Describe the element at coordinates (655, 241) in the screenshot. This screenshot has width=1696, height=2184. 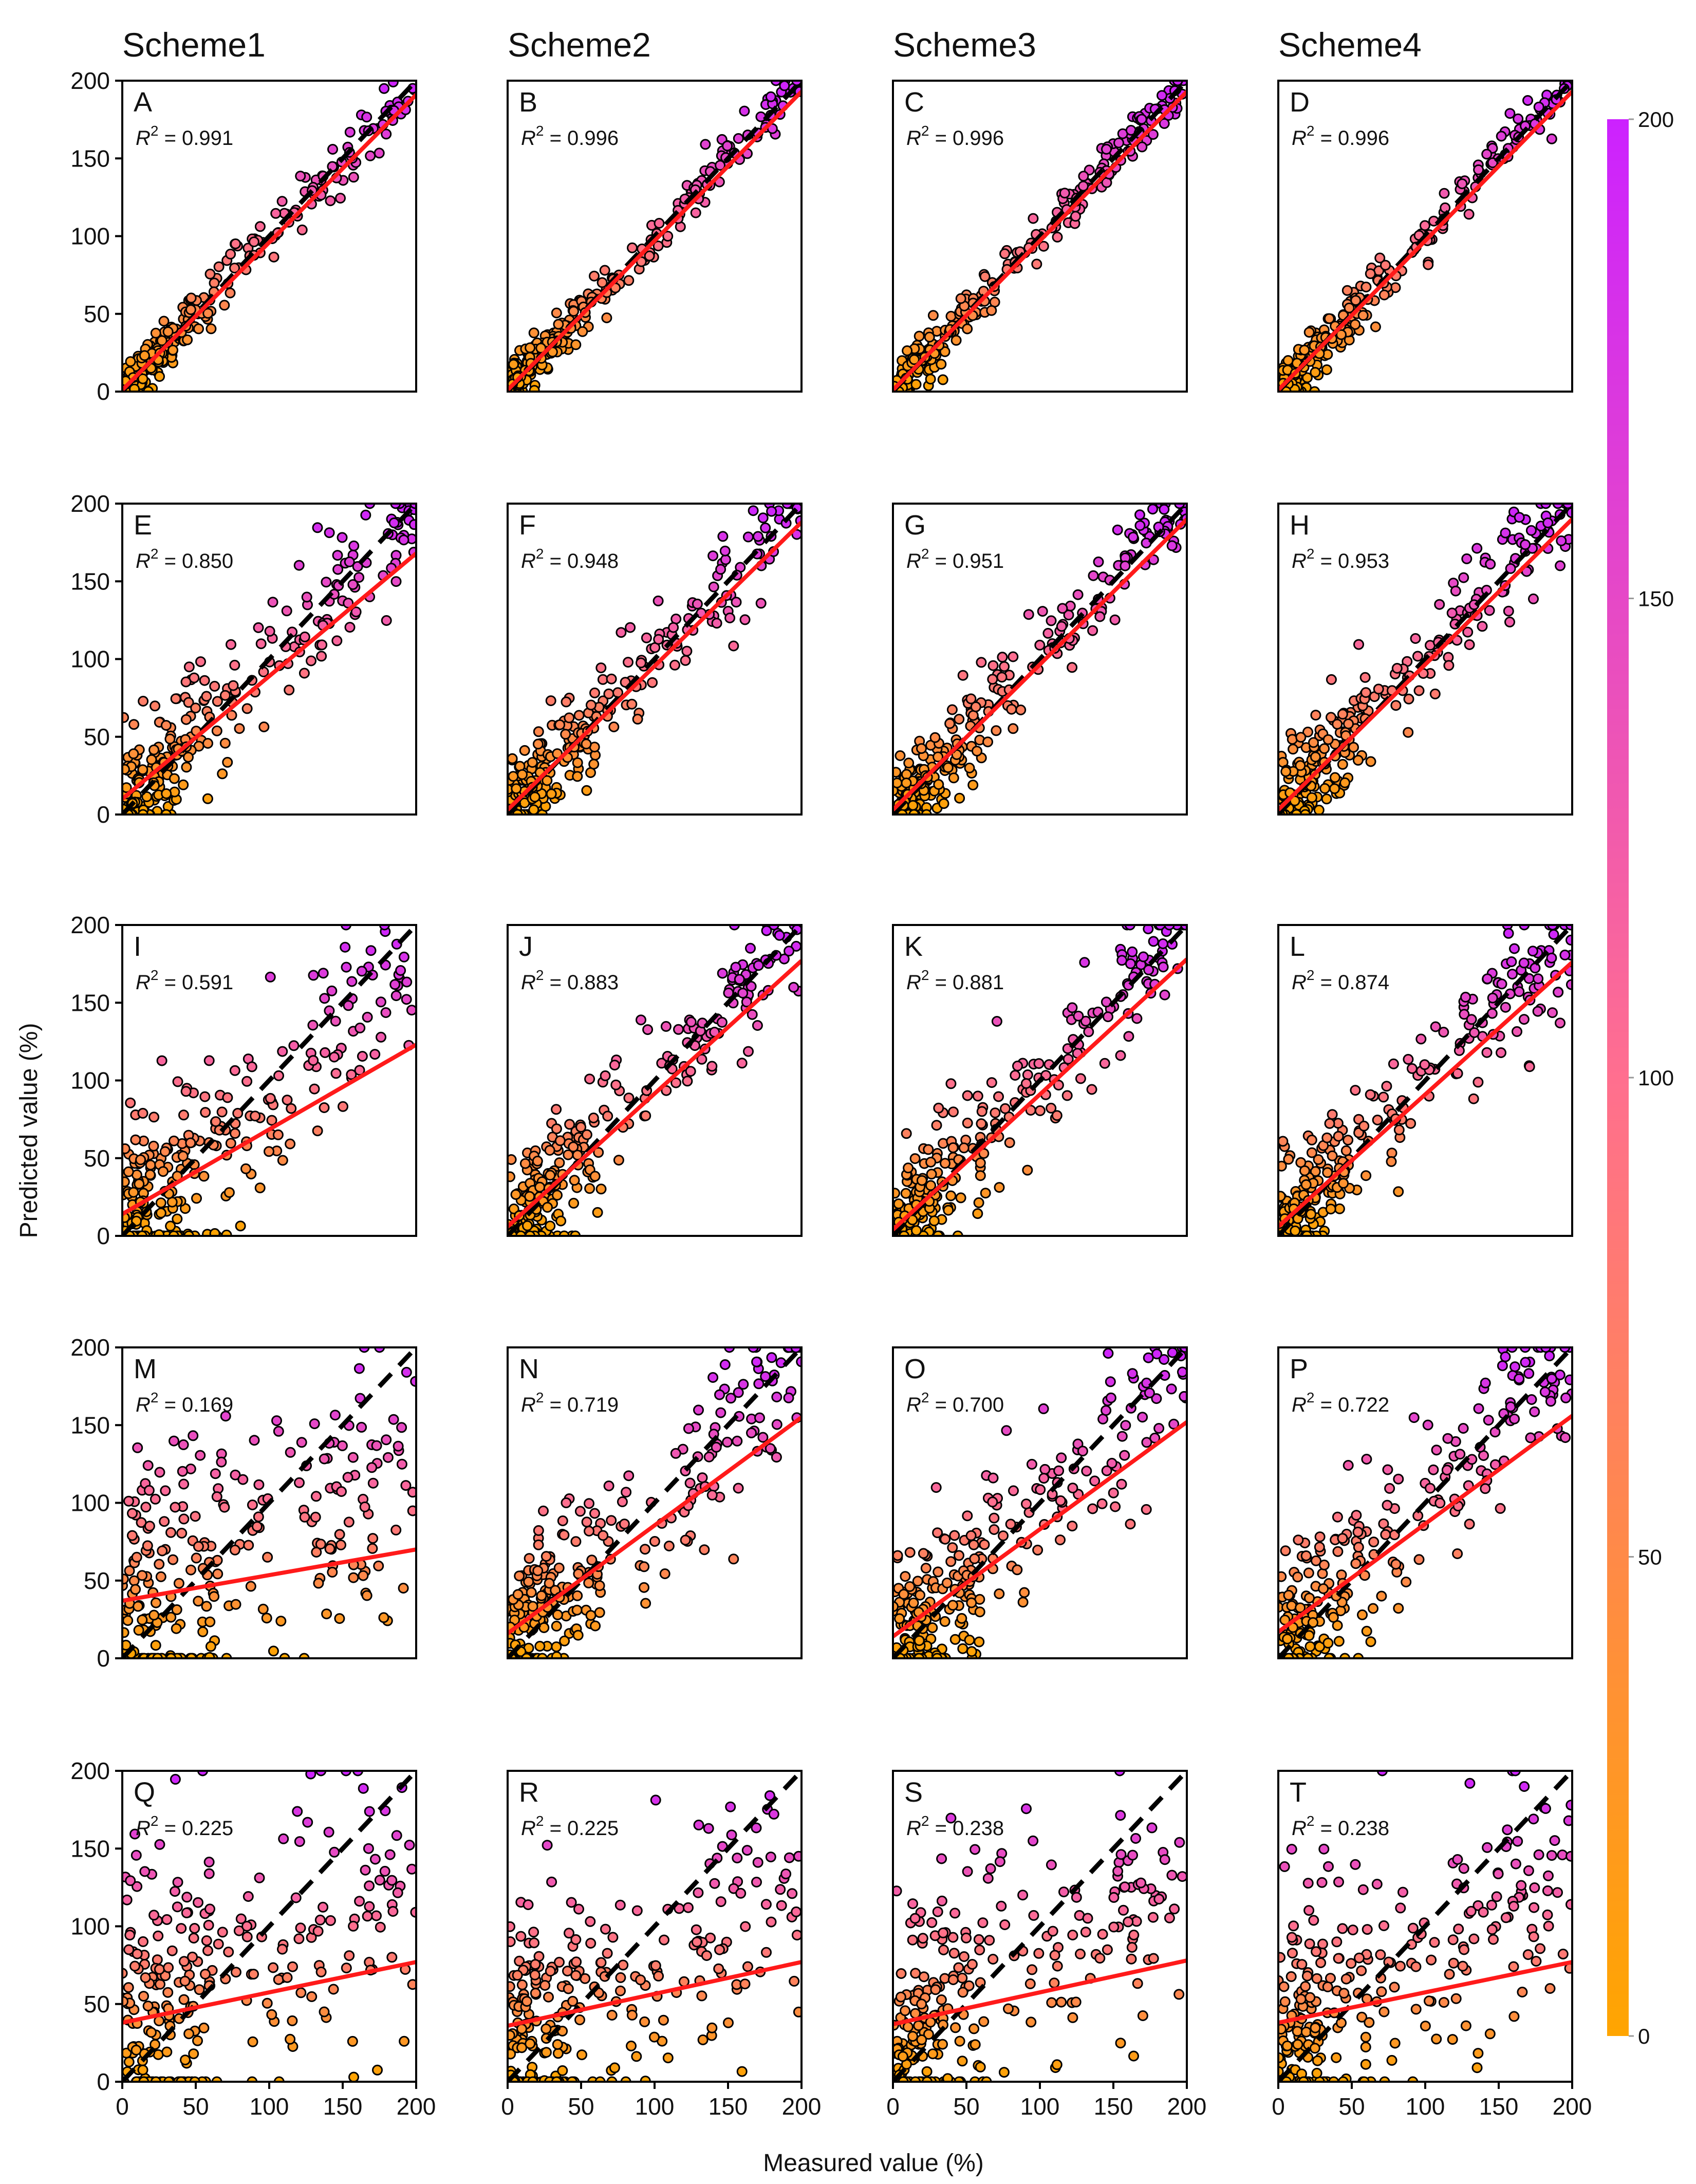
I see `fit-line` at that location.